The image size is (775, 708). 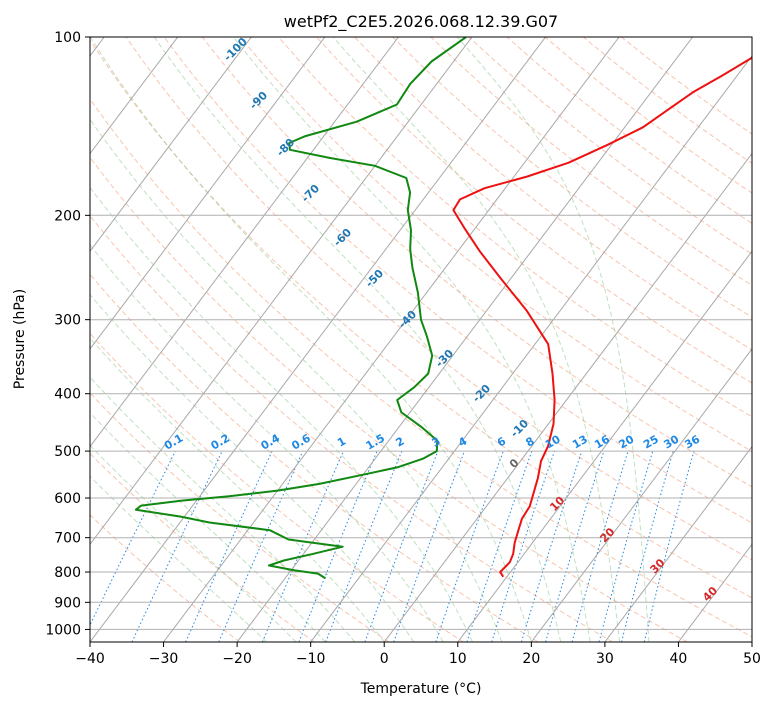 I want to click on x-tick-label: 30, so click(x=605, y=659).